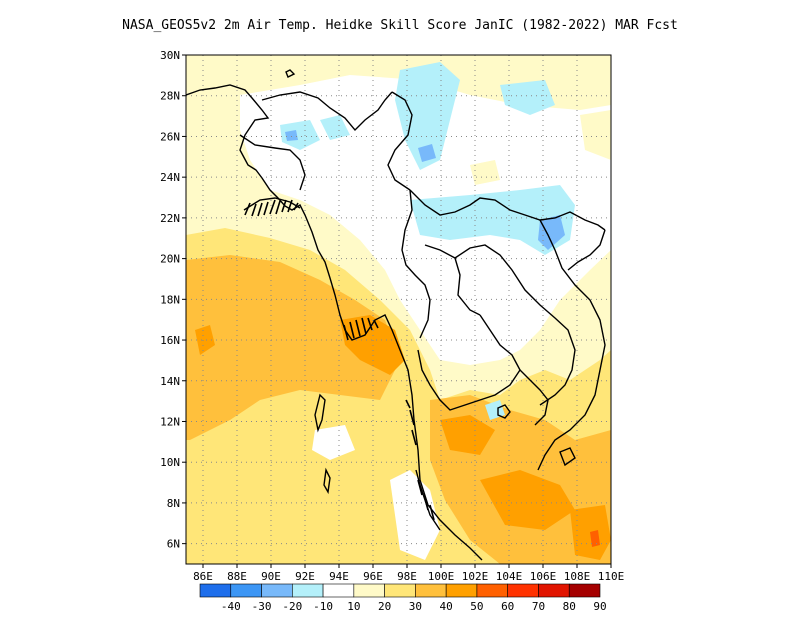 The image size is (800, 618). I want to click on lat-tick-label: 8N, so click(173, 503).